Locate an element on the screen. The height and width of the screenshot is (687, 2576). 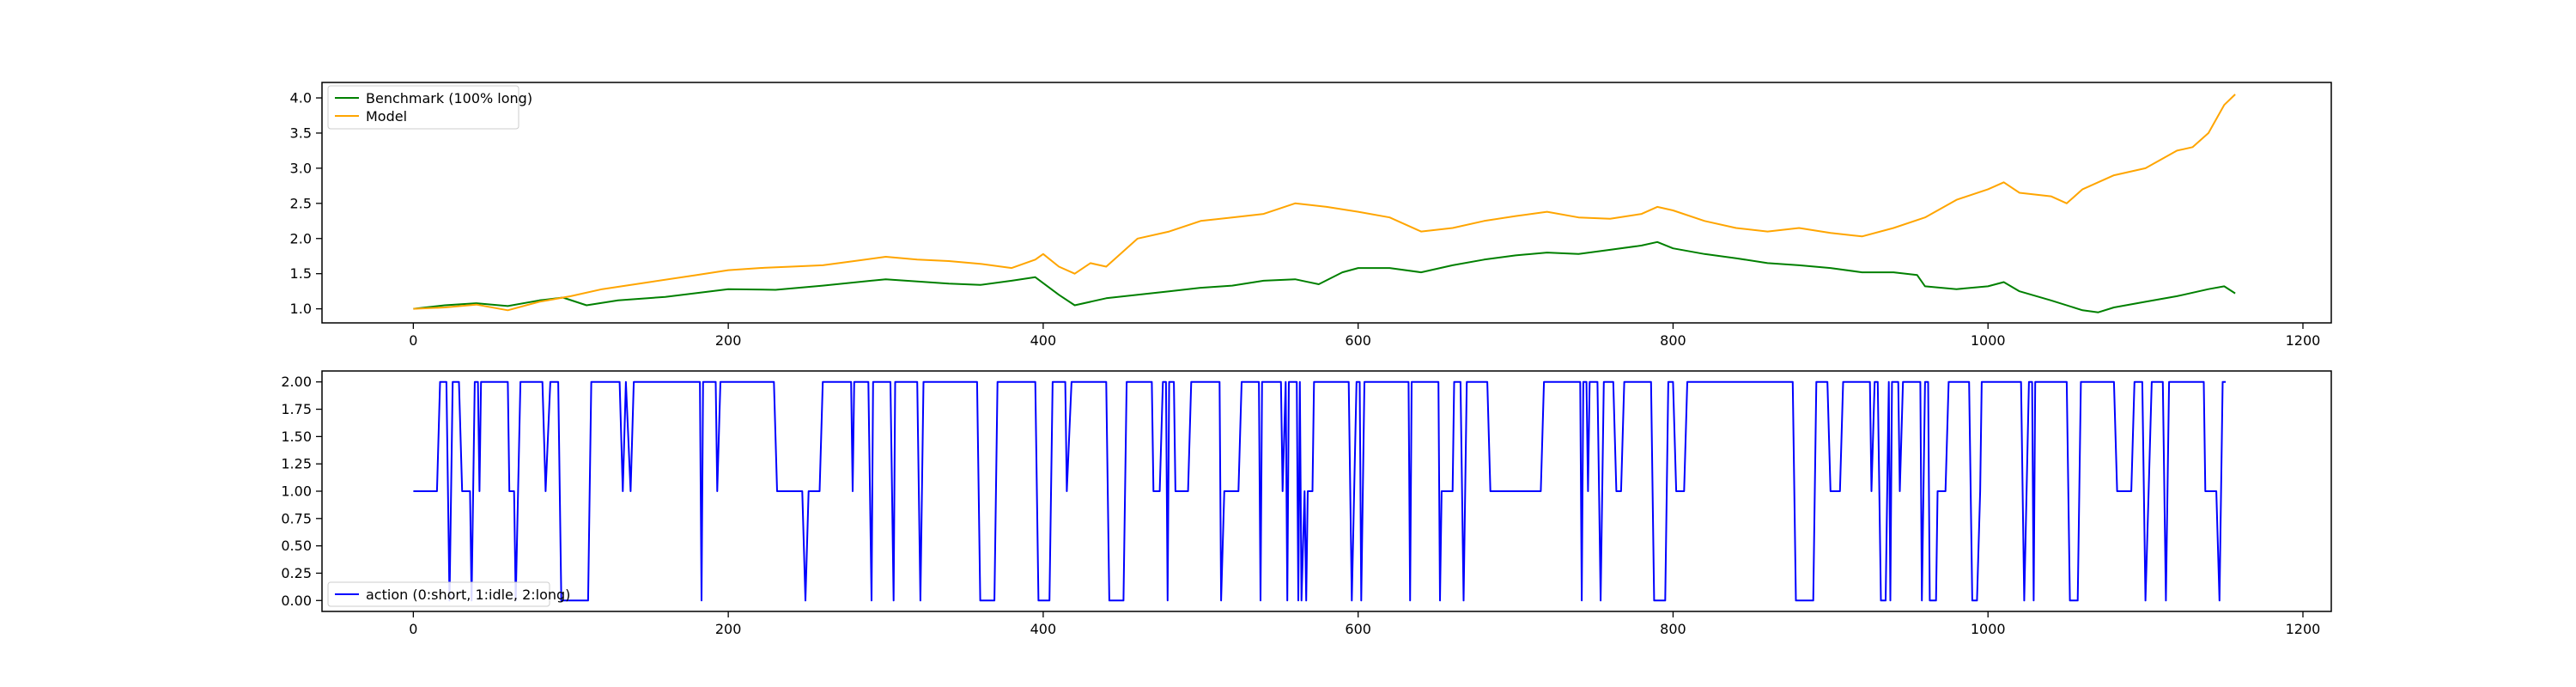
y-tick-label: 2.0 is located at coordinates (301, 238).